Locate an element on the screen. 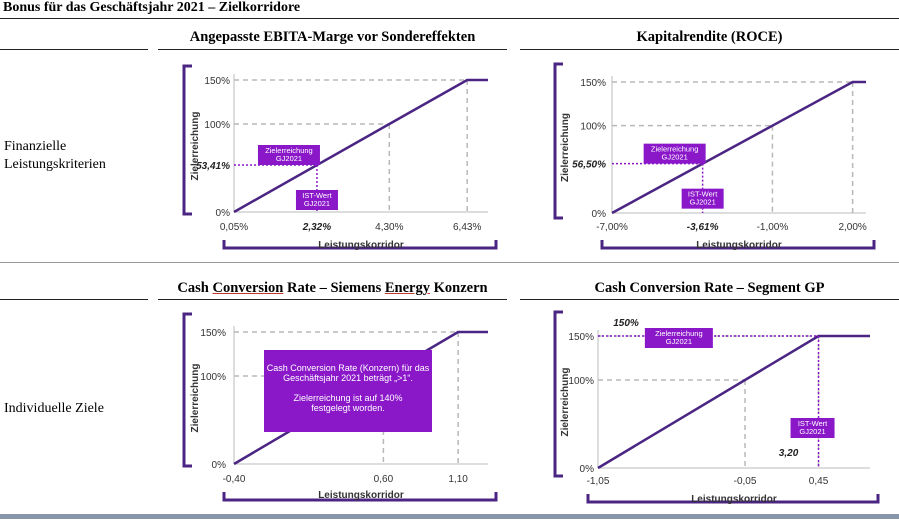  zielerreichung-value: 56,50% is located at coordinates (589, 165).